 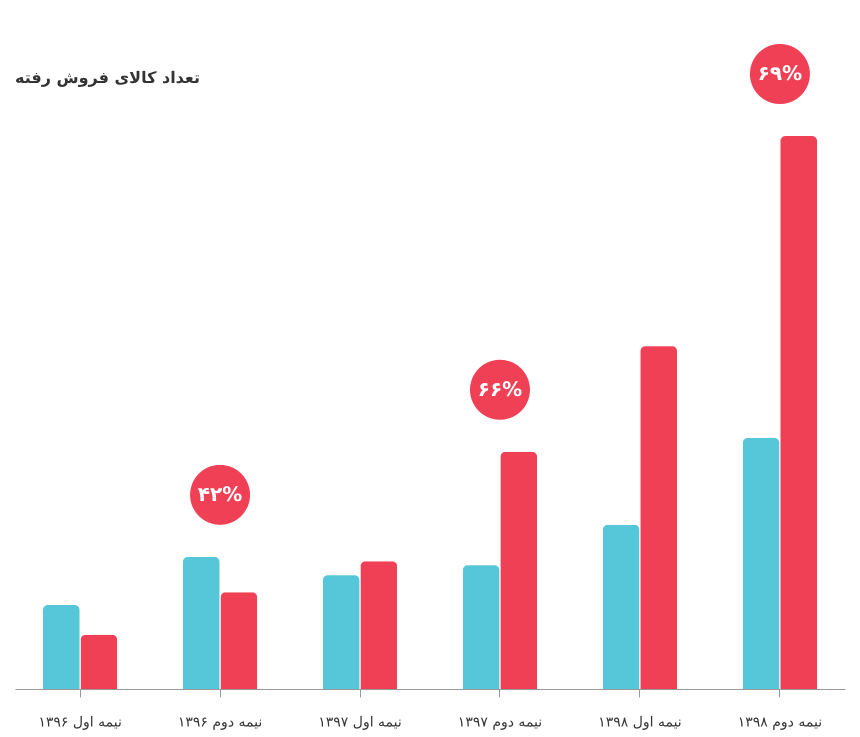 I want to click on x-tick-label: نیمه اول ۱۳۹۷, so click(x=360, y=722).